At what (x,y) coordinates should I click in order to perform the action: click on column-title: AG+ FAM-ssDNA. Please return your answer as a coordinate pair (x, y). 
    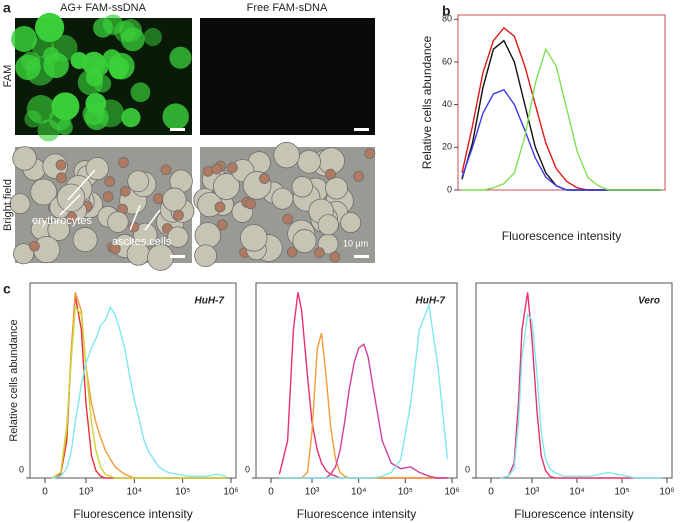
    Looking at the image, I should click on (103, 8).